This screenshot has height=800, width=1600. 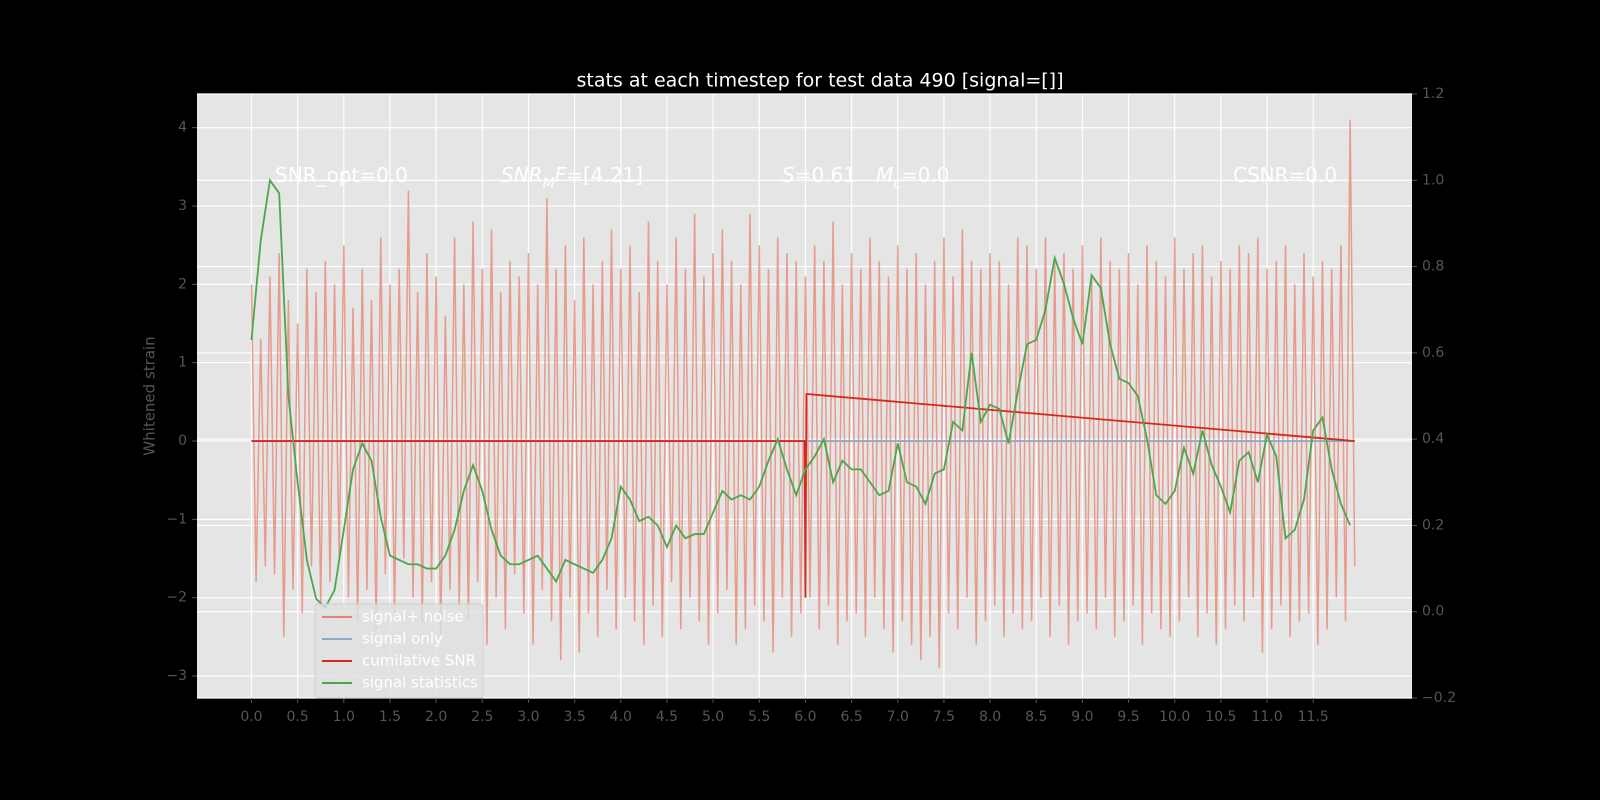 What do you see at coordinates (420, 683) in the screenshot?
I see `legend-label: signal statistics` at bounding box center [420, 683].